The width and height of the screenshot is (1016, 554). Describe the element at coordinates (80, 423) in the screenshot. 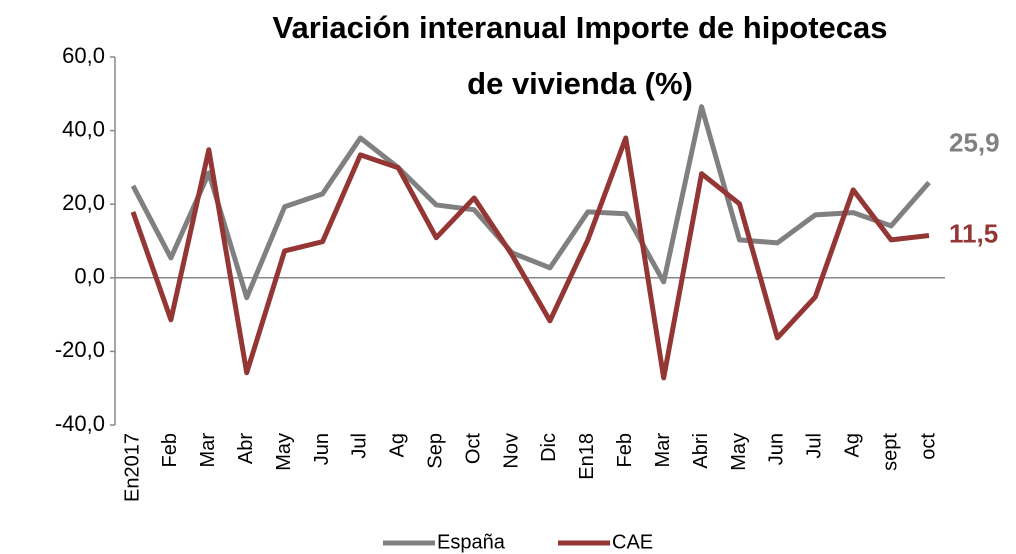

I see `y-tick-label: -40,0` at that location.